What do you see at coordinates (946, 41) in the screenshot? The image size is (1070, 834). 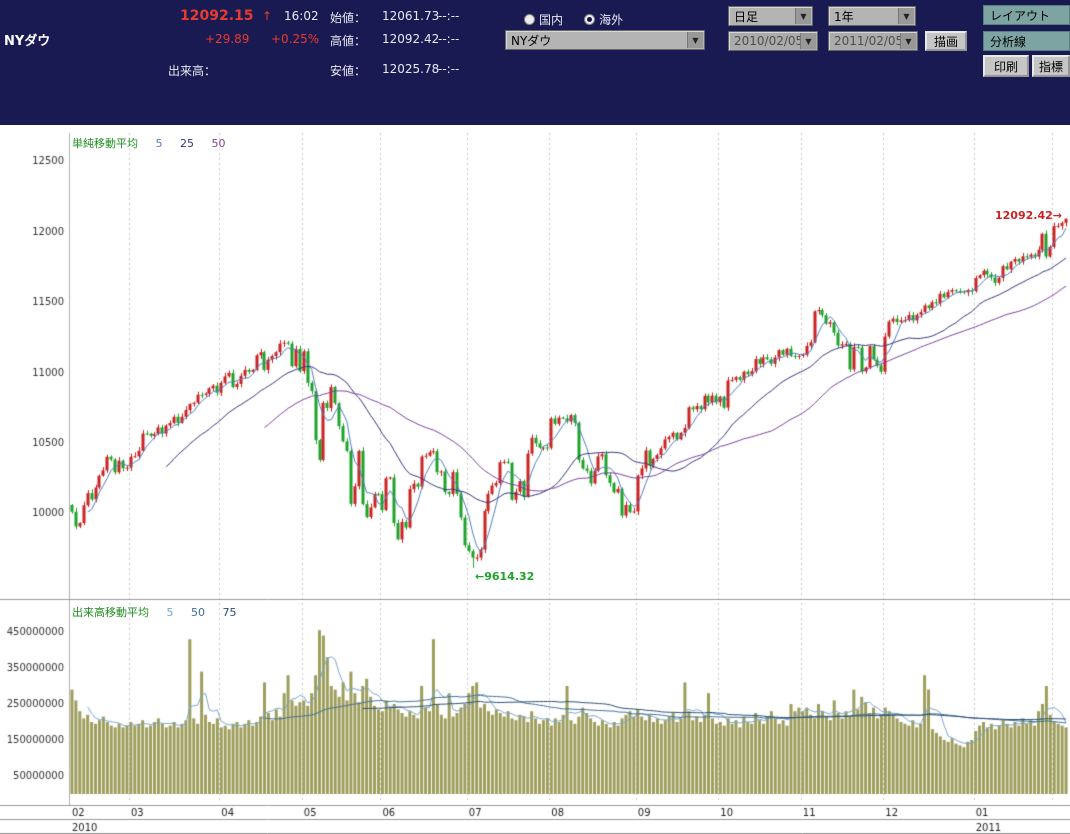 I see `draw-button: 描画` at bounding box center [946, 41].